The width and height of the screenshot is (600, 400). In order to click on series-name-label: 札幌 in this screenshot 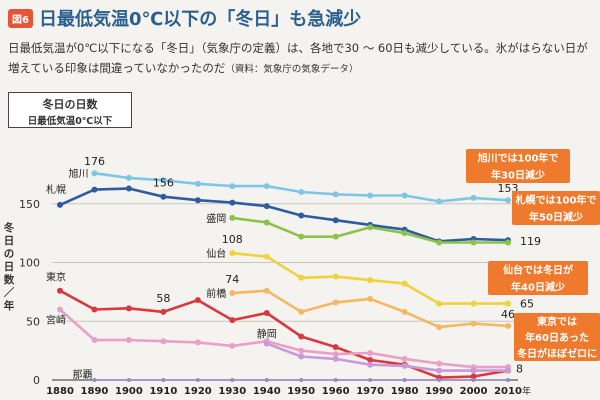, I will do `click(56, 189)`.